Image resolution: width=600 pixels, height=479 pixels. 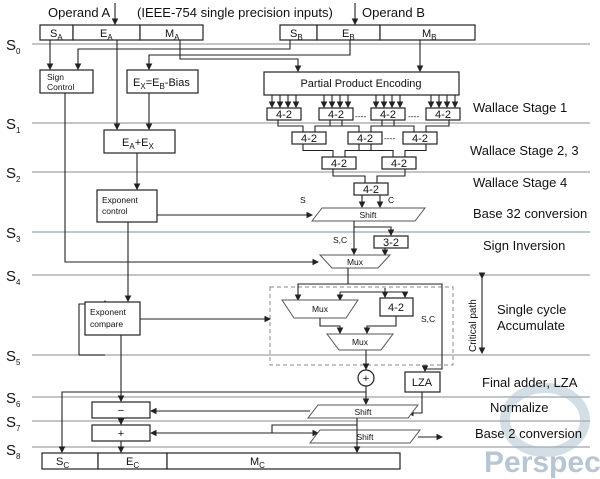 I want to click on svg-text: S, so click(x=303, y=200).